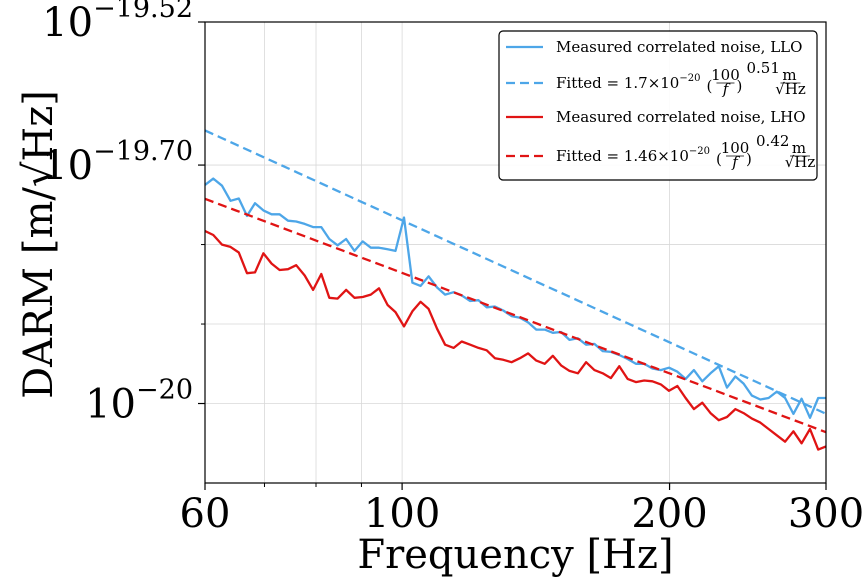  What do you see at coordinates (669, 514) in the screenshot?
I see `x-tick-label: 200` at bounding box center [669, 514].